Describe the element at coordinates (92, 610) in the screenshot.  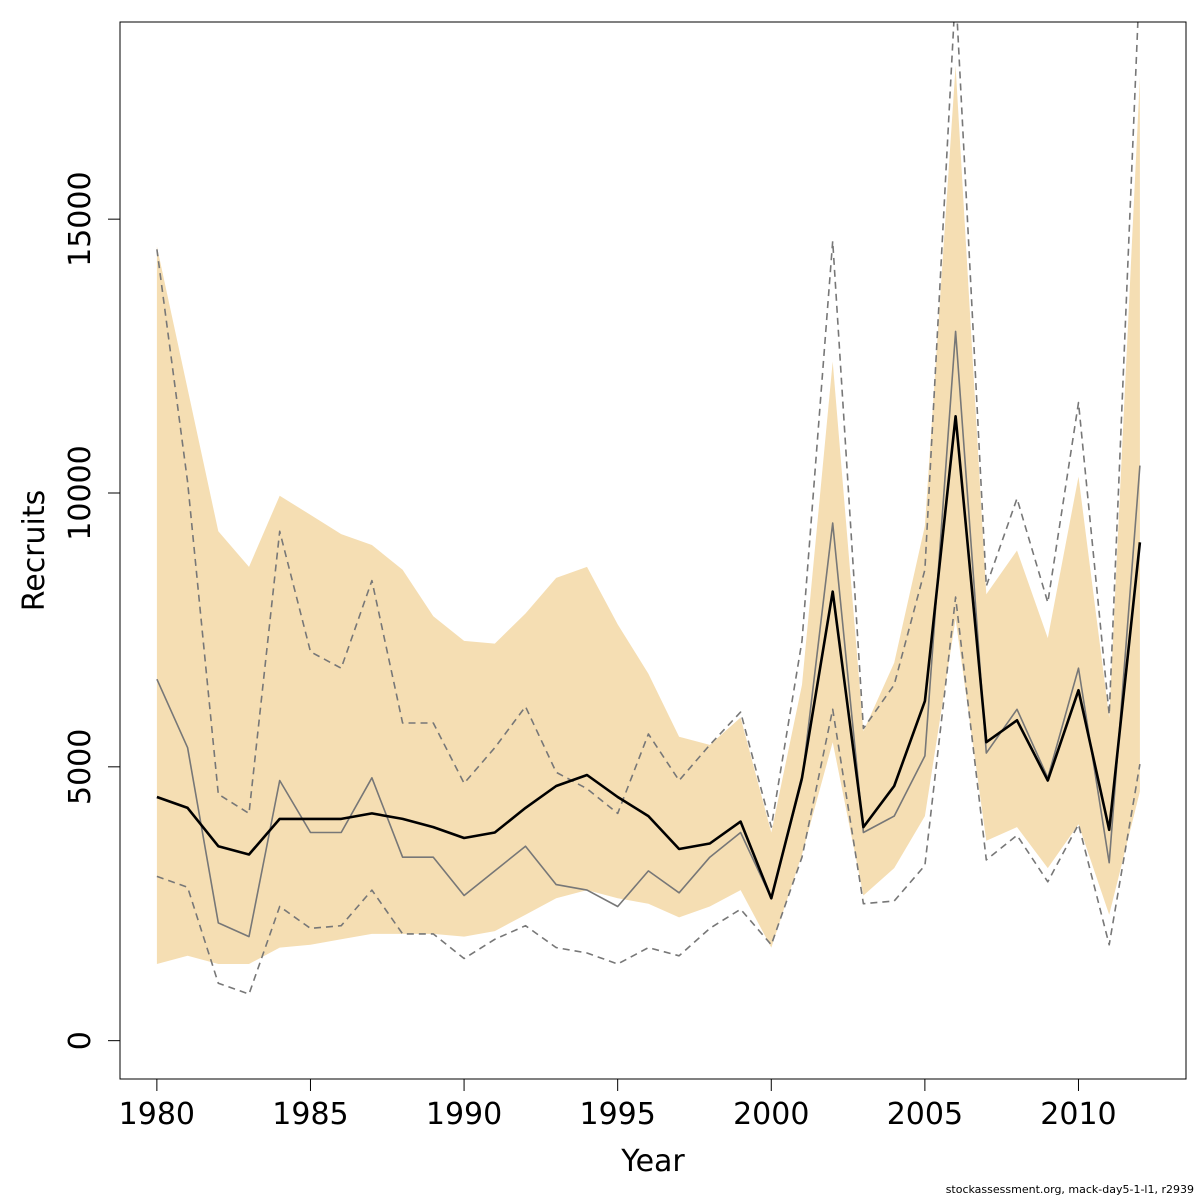
I see `y-axis: 0 5000 10000 15000` at that location.